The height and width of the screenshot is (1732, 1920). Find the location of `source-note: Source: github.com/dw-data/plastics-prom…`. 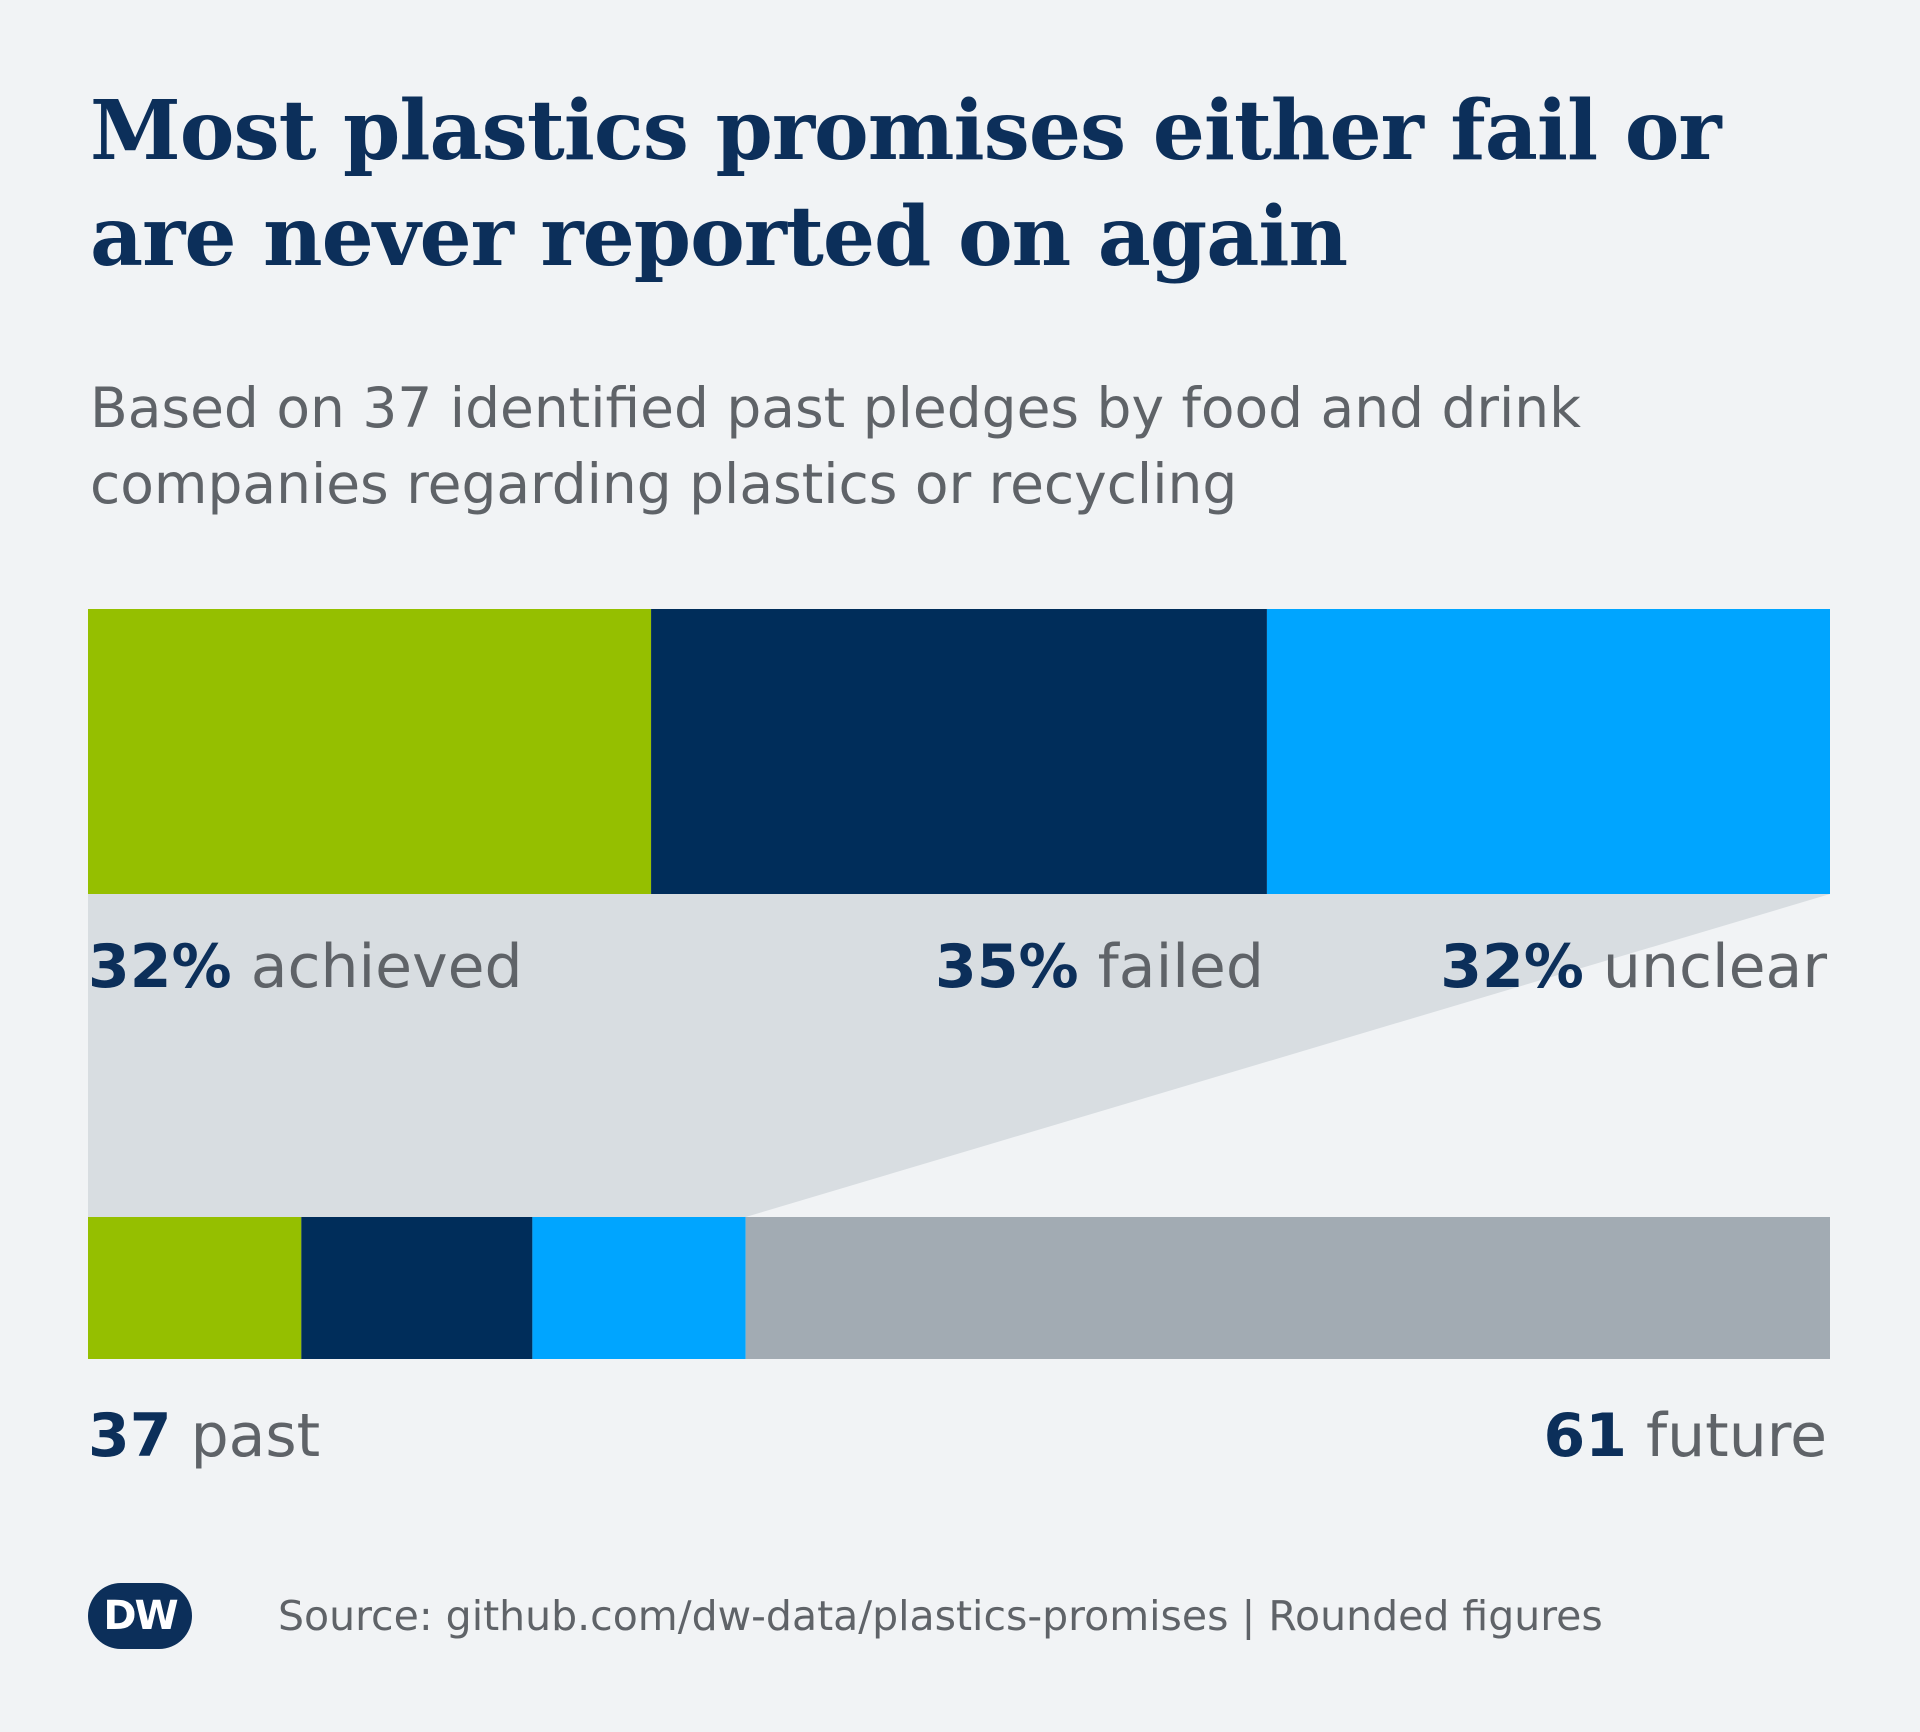

source-note: Source: github.com/dw-data/plastics-prom… is located at coordinates (940, 1616).